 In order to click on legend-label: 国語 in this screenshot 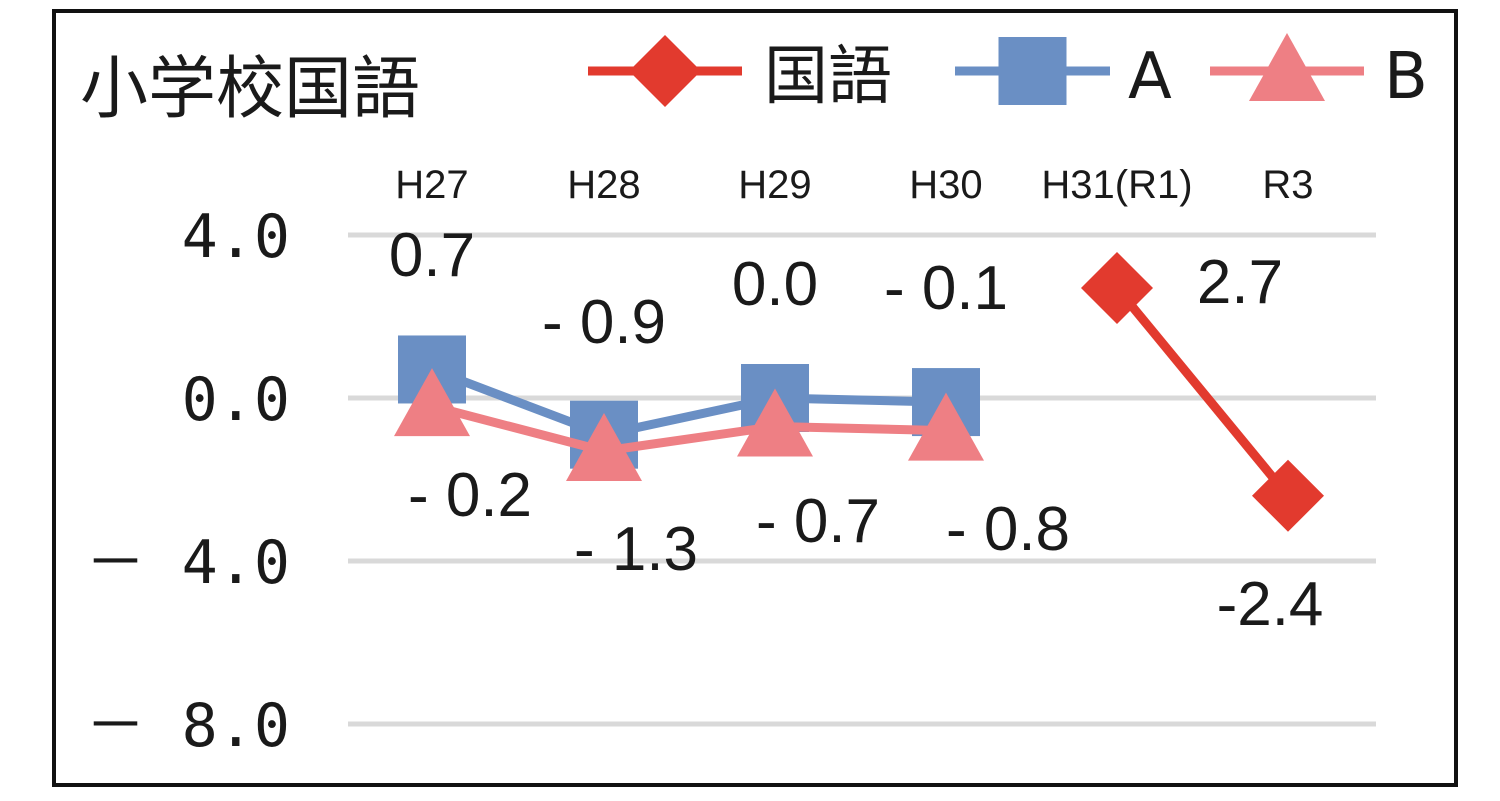, I will do `click(828, 77)`.